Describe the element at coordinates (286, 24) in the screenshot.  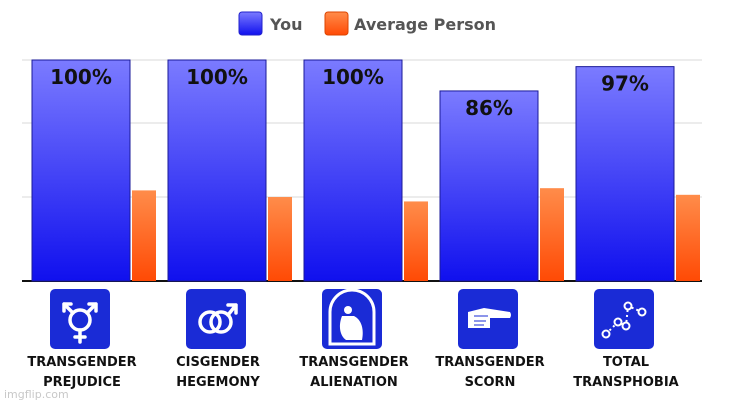
I see `legend-label-you: You` at that location.